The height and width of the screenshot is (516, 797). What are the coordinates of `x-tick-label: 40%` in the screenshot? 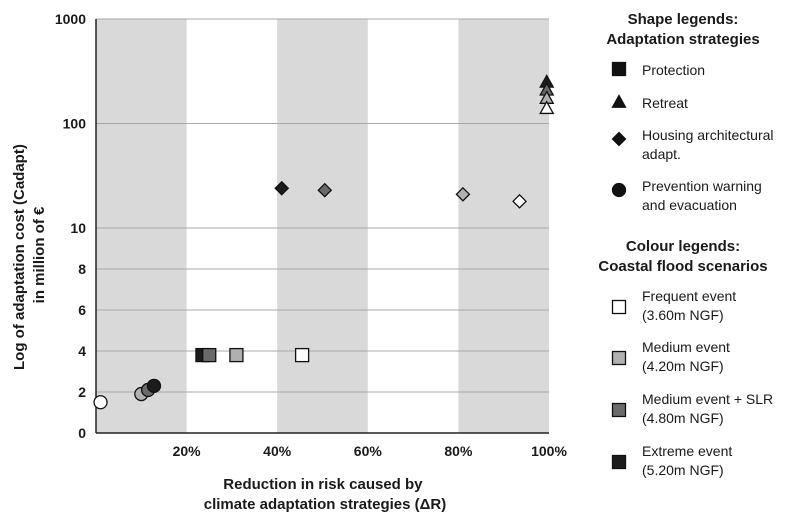 It's located at (277, 451).